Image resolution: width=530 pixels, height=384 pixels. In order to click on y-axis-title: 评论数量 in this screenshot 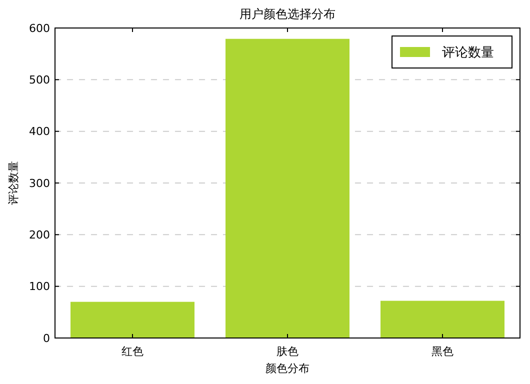, I will do `click(13, 183)`.